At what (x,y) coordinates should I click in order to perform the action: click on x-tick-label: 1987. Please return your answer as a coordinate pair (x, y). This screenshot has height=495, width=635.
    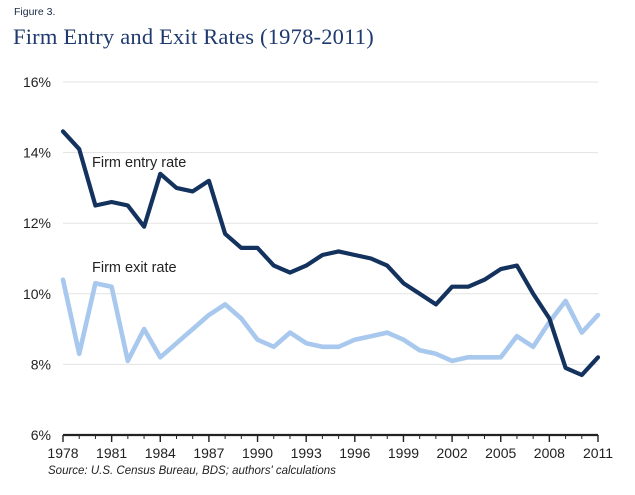
    Looking at the image, I should click on (208, 453).